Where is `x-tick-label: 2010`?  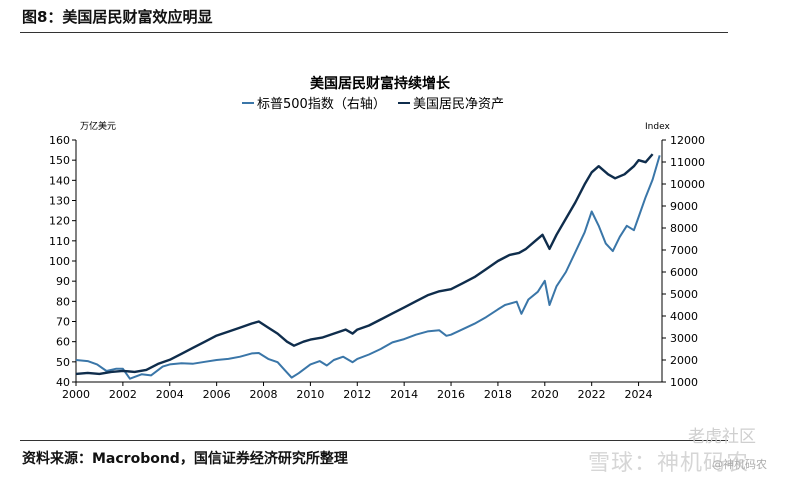 x-tick-label: 2010 is located at coordinates (310, 394).